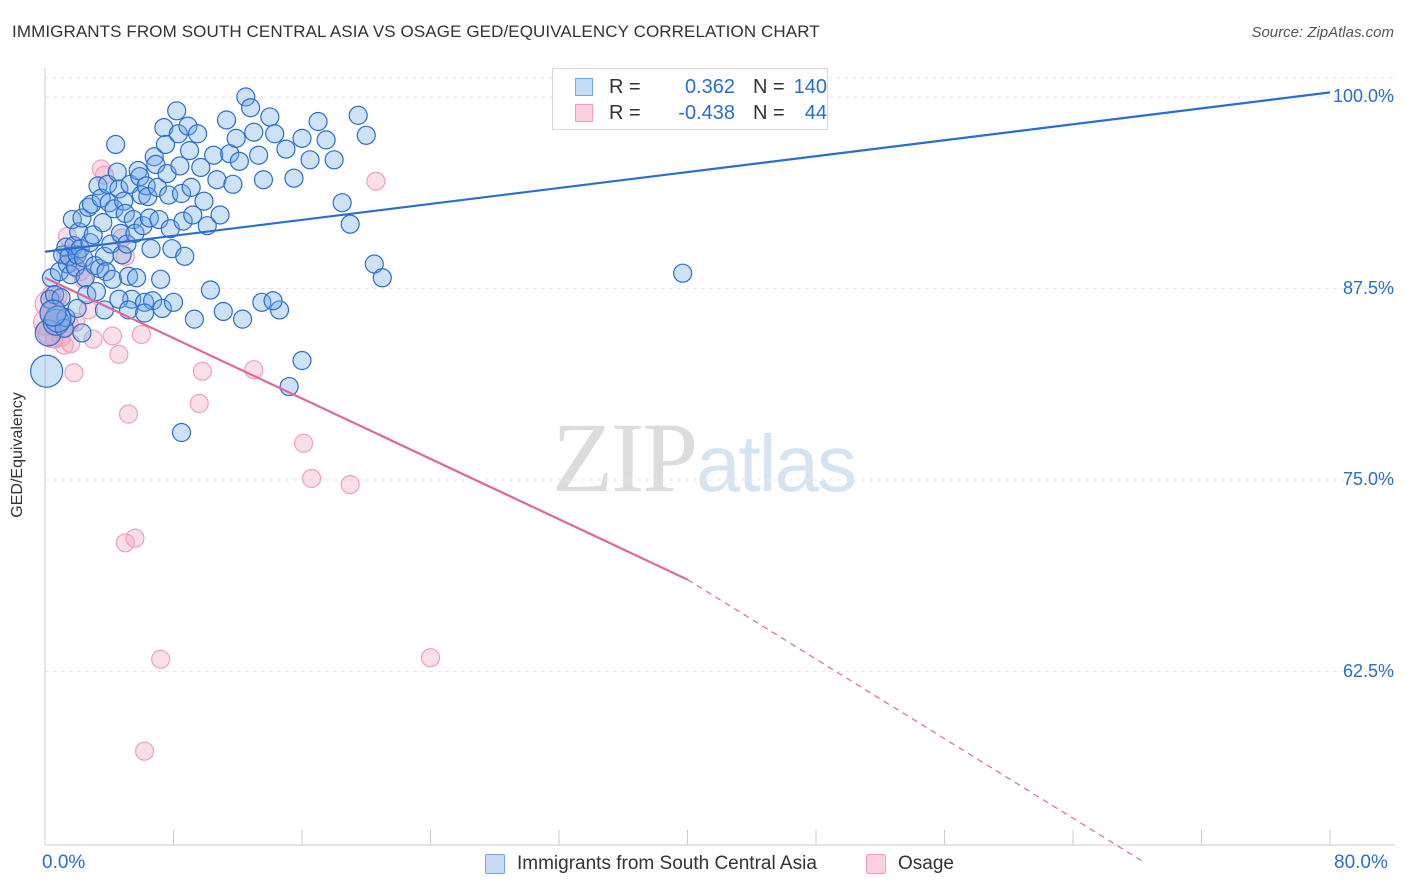 This screenshot has width=1406, height=892. What do you see at coordinates (495, 864) in the screenshot?
I see `bottom-legend-swatch-blue` at bounding box center [495, 864].